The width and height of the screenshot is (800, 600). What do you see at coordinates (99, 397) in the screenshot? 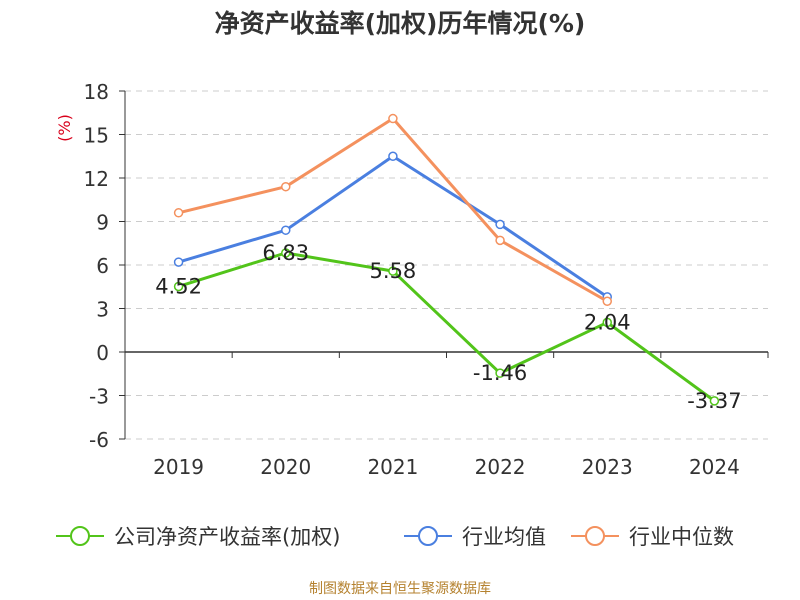
I see `y-tick-label: -3` at bounding box center [99, 397].